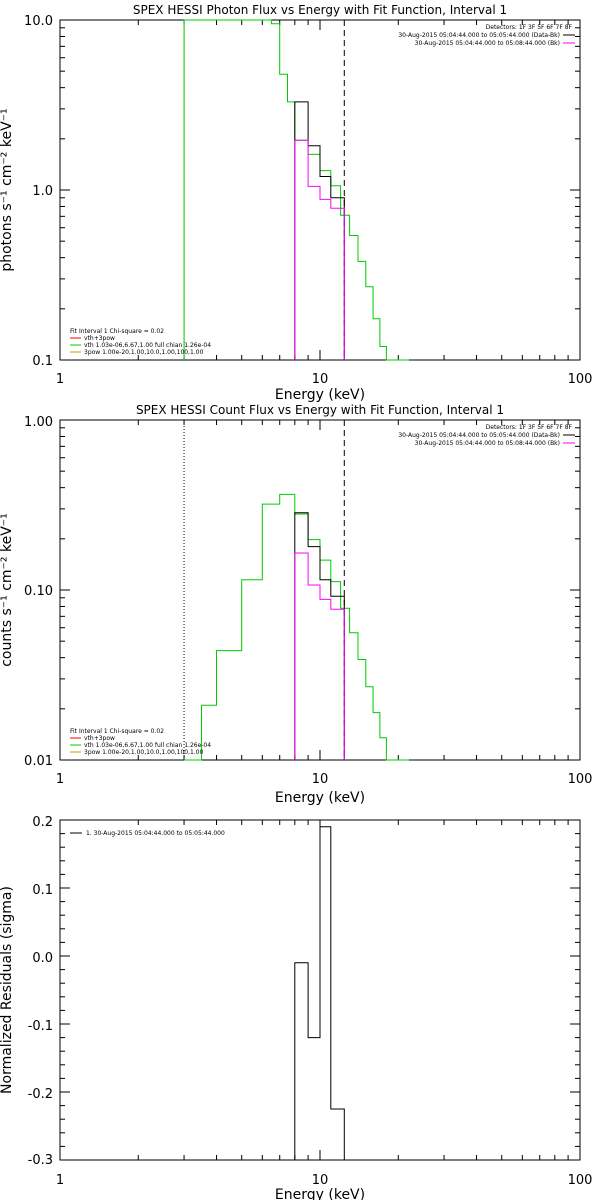 This screenshot has width=600, height=1200. I want to click on panel2-y-axis-label: counts s⁻¹ cm⁻² keV⁻¹, so click(7, 590).